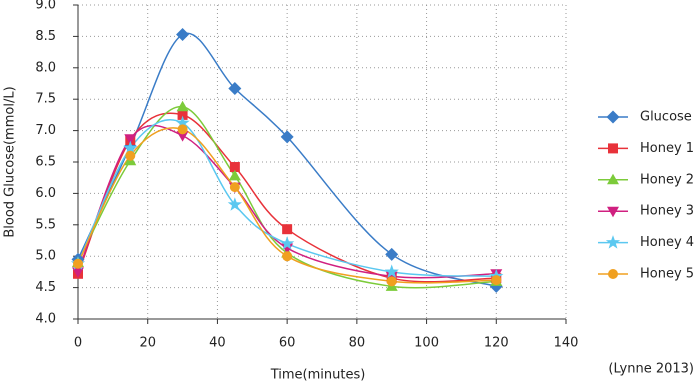 The width and height of the screenshot is (699, 383). Describe the element at coordinates (651, 369) in the screenshot. I see `annotation: (Lynne 2013)` at that location.